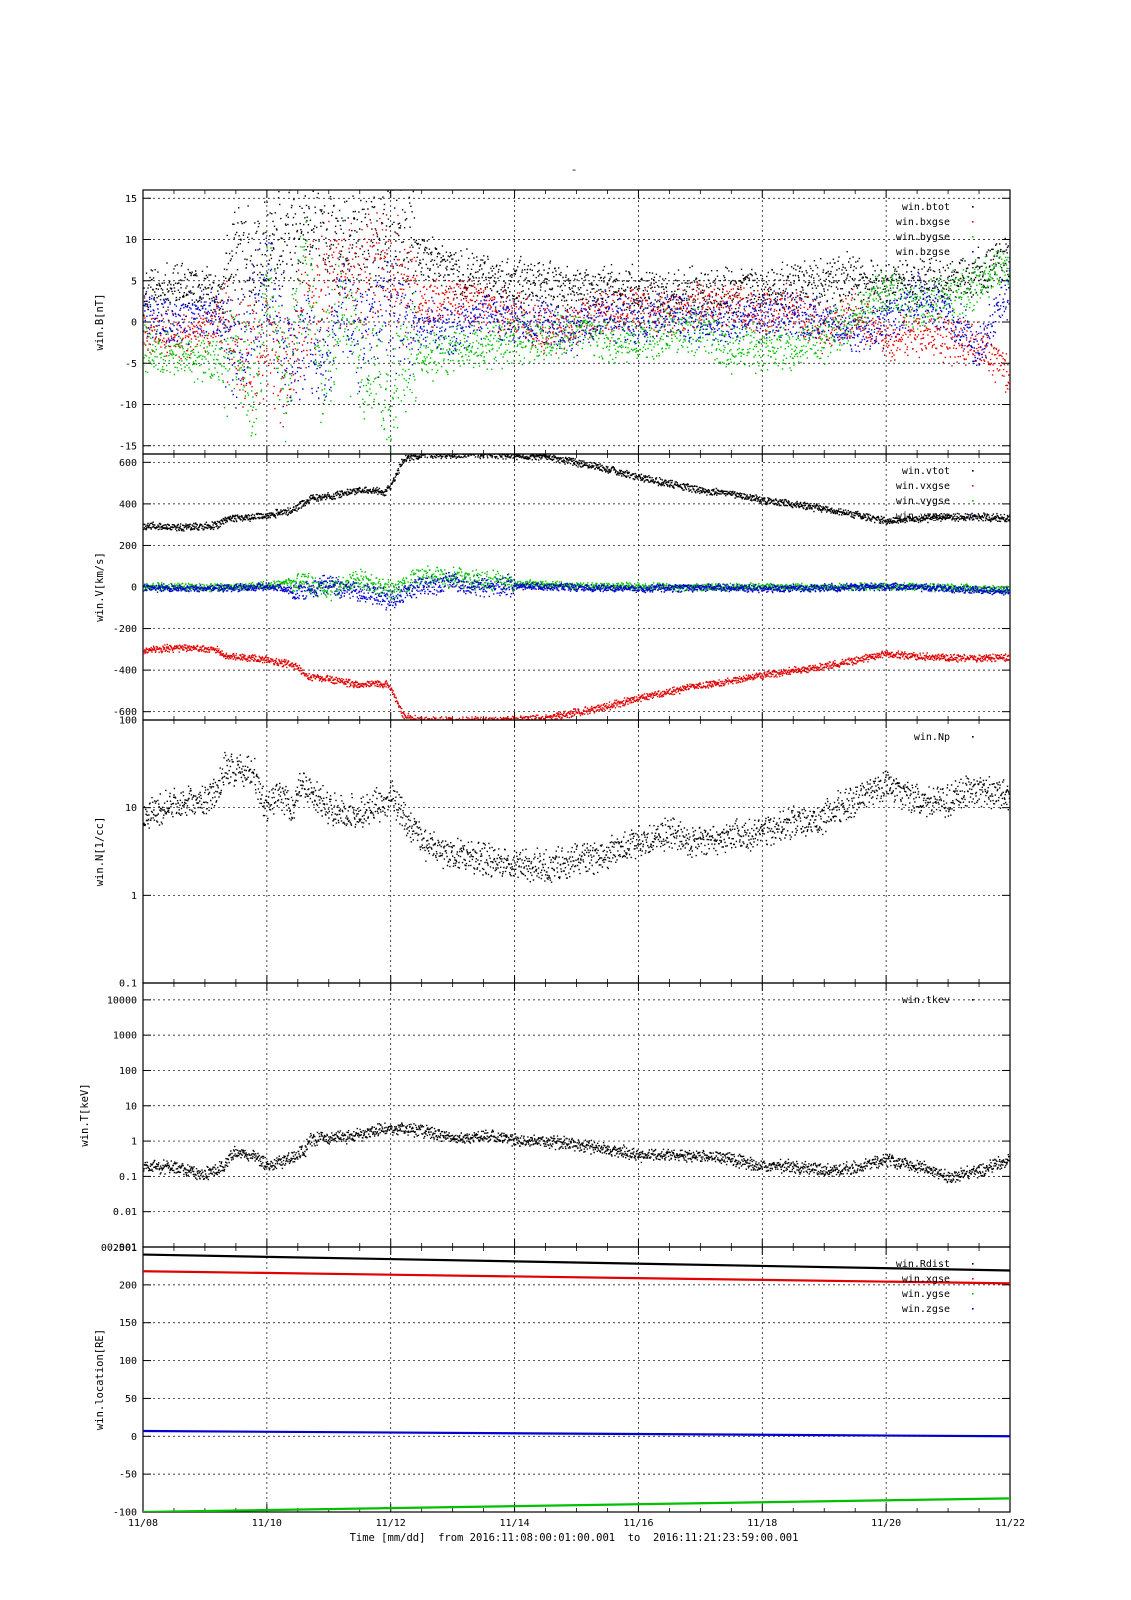 The image size is (1131, 1600). What do you see at coordinates (128, 463) in the screenshot?
I see `y-tick-label: 600` at bounding box center [128, 463].